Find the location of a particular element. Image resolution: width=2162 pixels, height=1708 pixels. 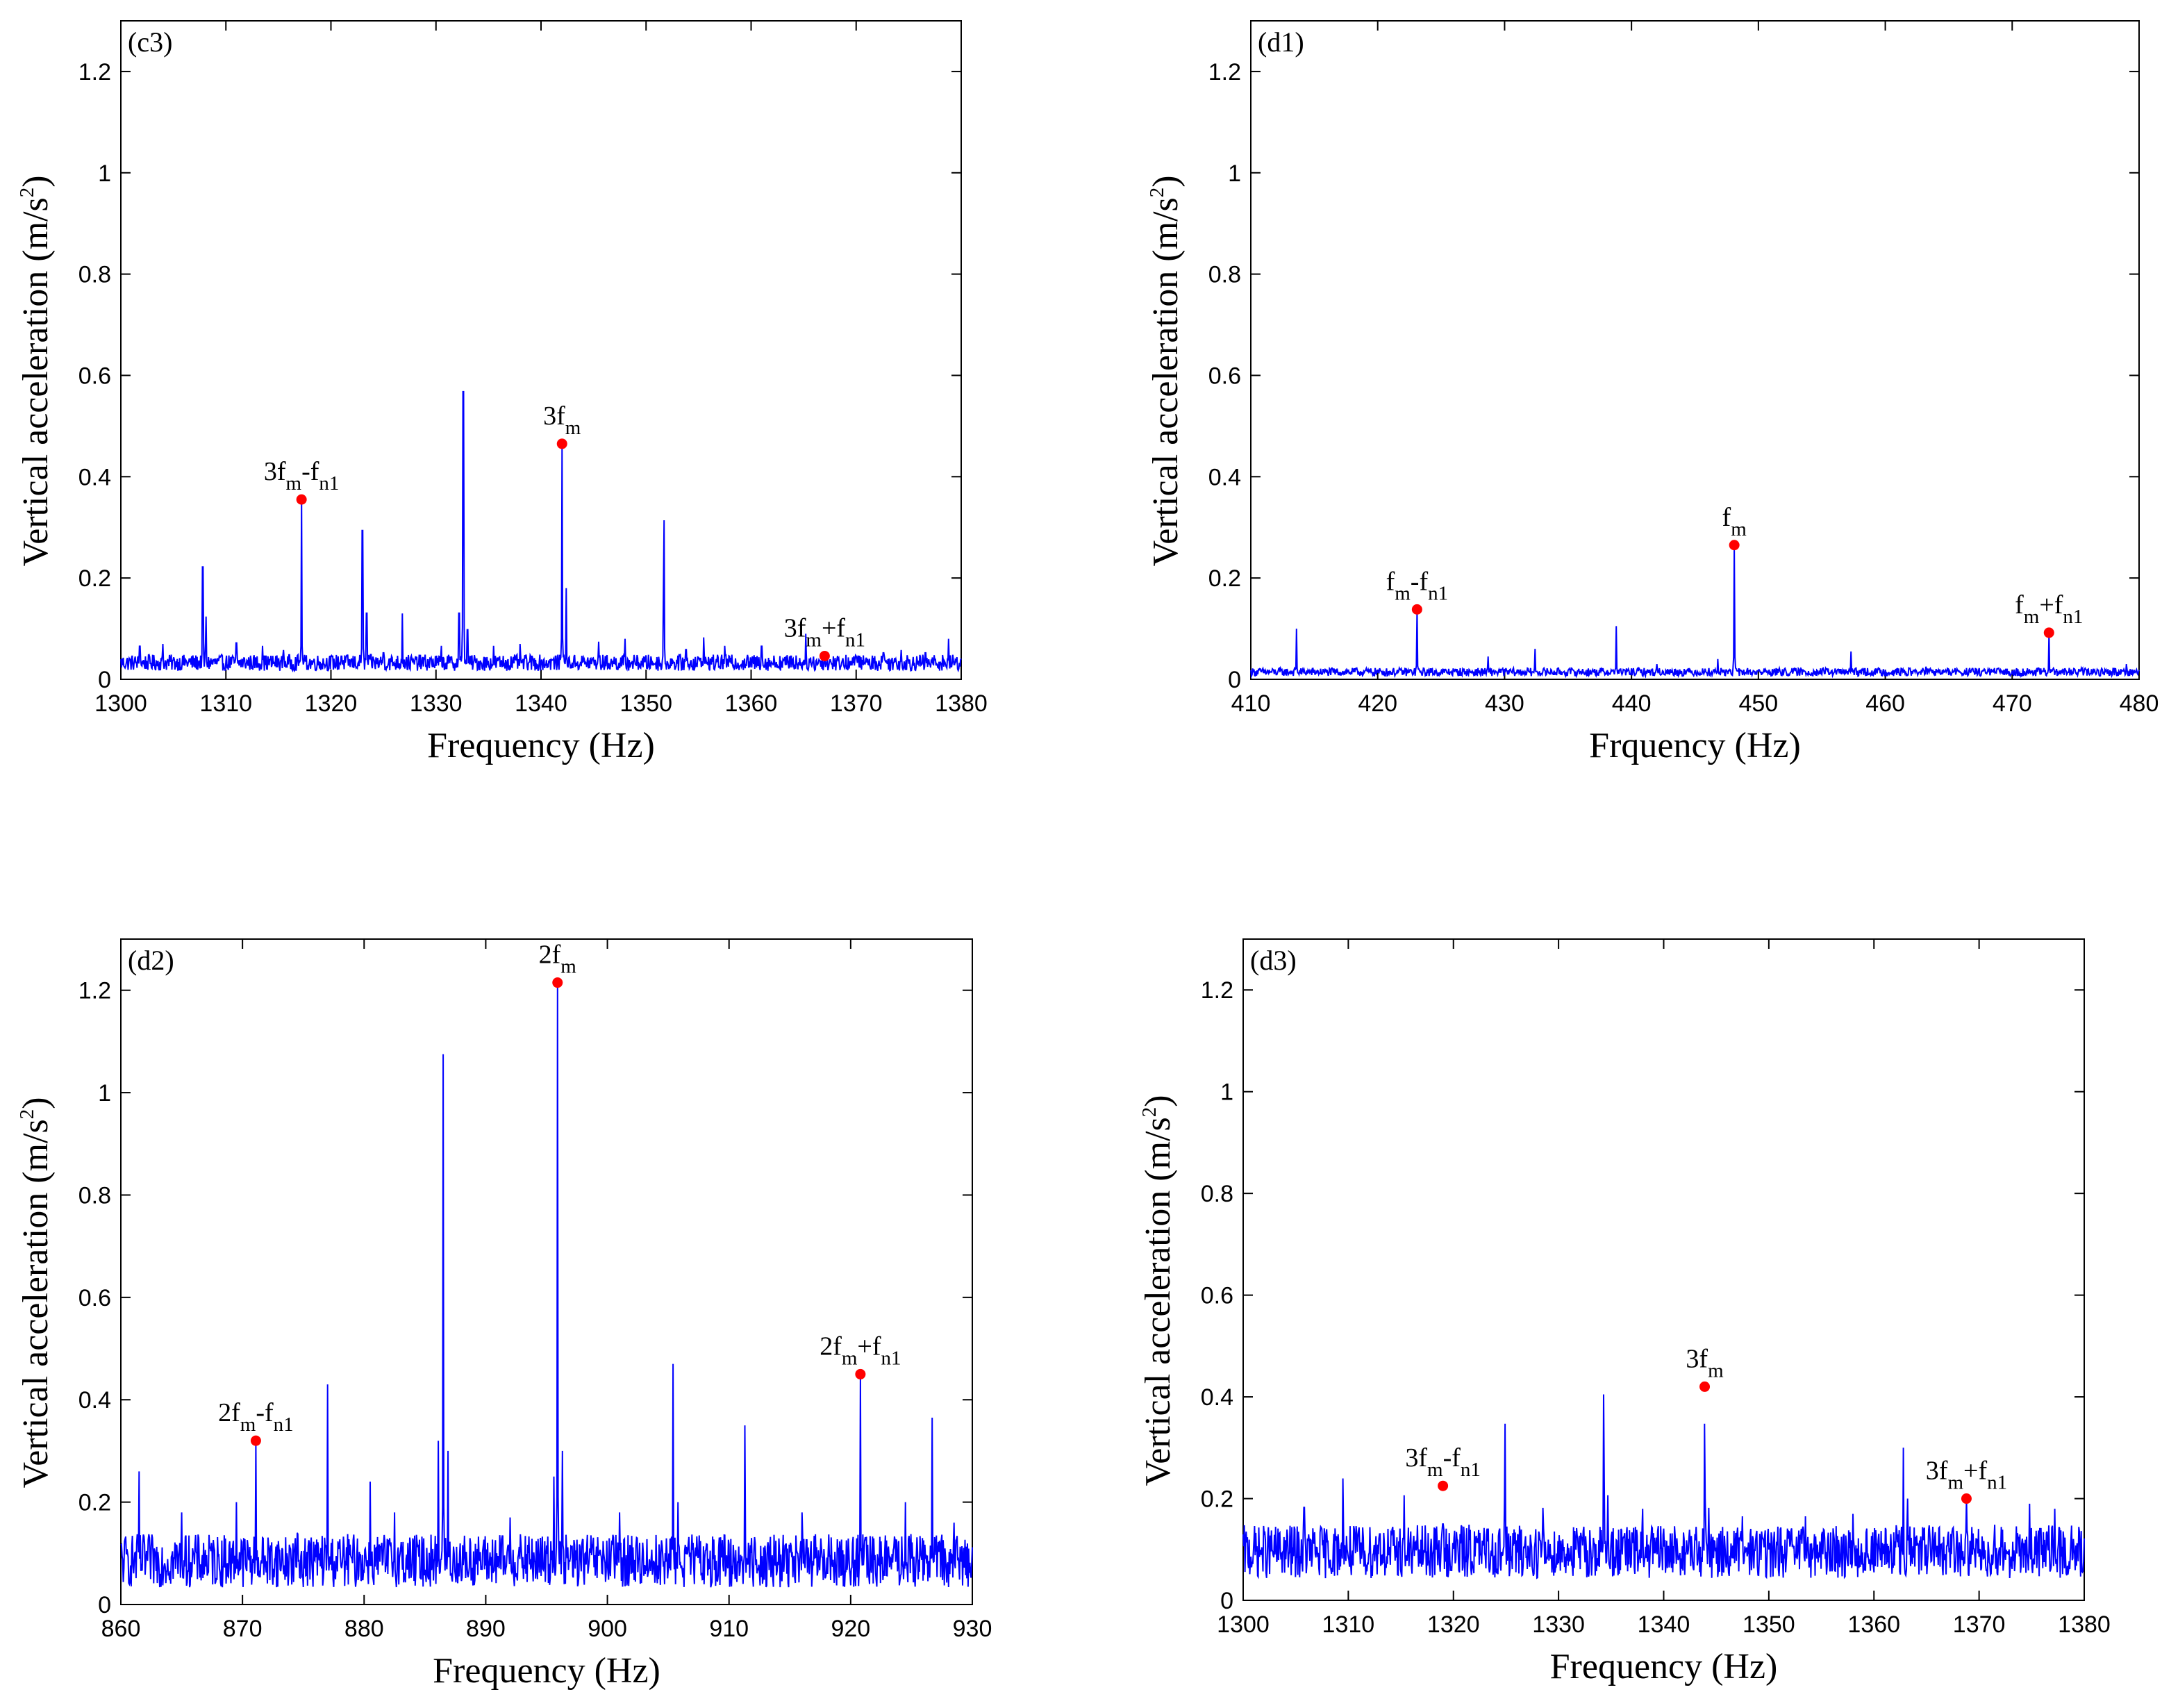

x-tick-label: 480 is located at coordinates (2139, 703).